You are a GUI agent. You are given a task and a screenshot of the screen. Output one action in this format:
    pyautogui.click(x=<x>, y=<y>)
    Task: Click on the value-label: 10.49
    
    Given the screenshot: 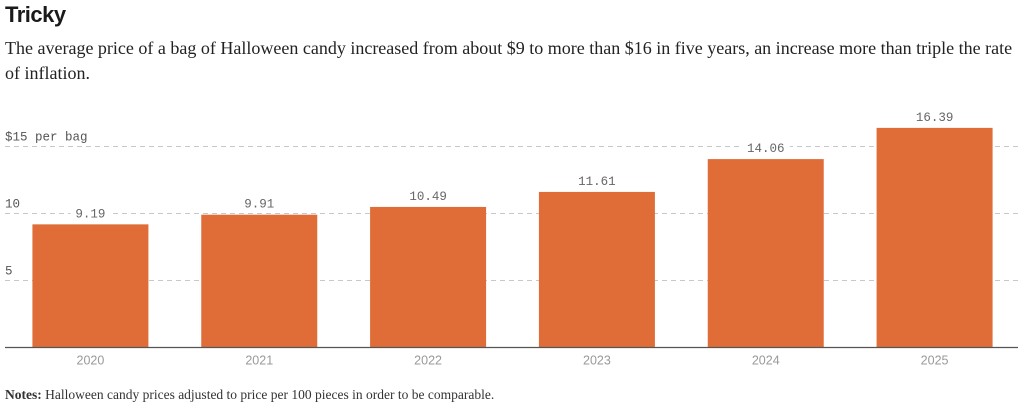 What is the action you would take?
    pyautogui.click(x=428, y=197)
    